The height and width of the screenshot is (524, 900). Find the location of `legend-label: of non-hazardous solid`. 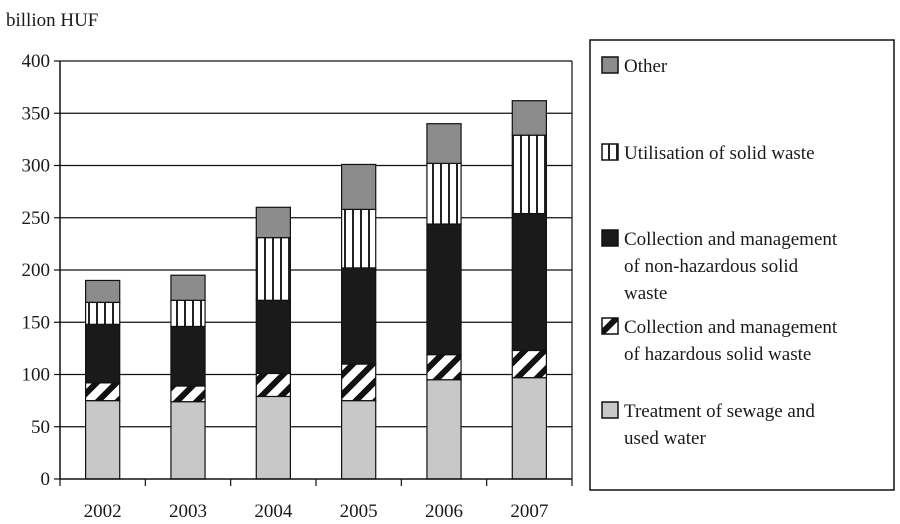

legend-label: of non-hazardous solid is located at coordinates (711, 266).